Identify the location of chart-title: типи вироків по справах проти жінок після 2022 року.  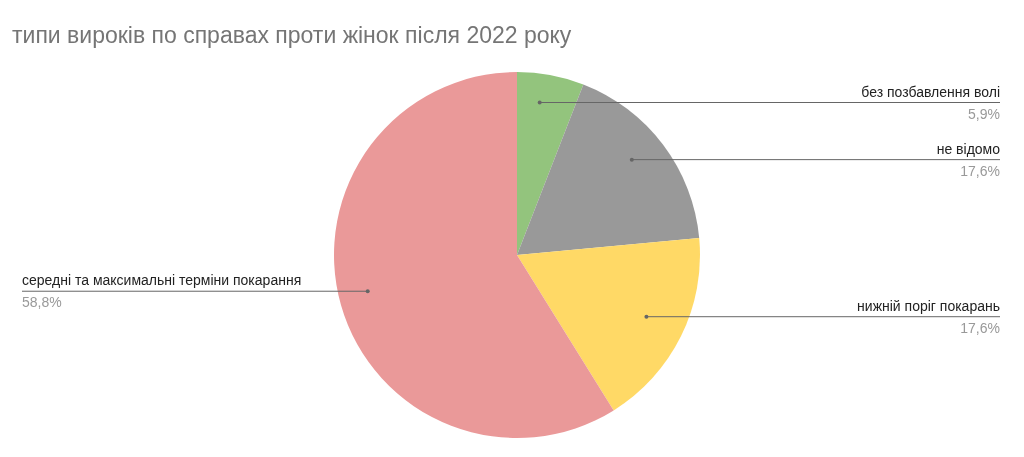
(292, 35).